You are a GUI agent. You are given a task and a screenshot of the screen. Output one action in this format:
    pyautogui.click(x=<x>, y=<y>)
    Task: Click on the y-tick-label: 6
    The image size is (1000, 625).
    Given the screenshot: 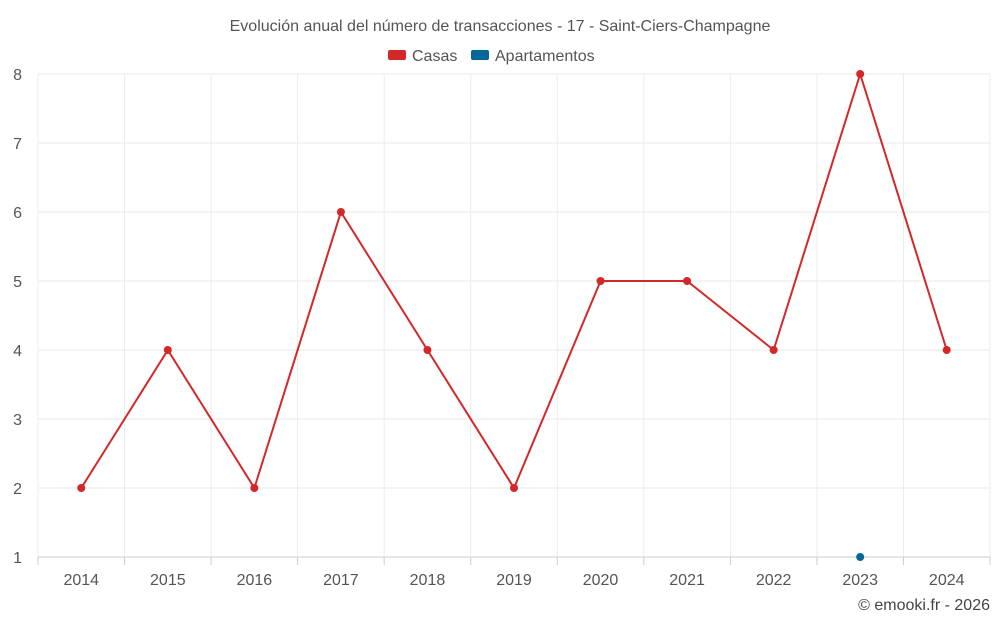 What is the action you would take?
    pyautogui.click(x=17, y=213)
    